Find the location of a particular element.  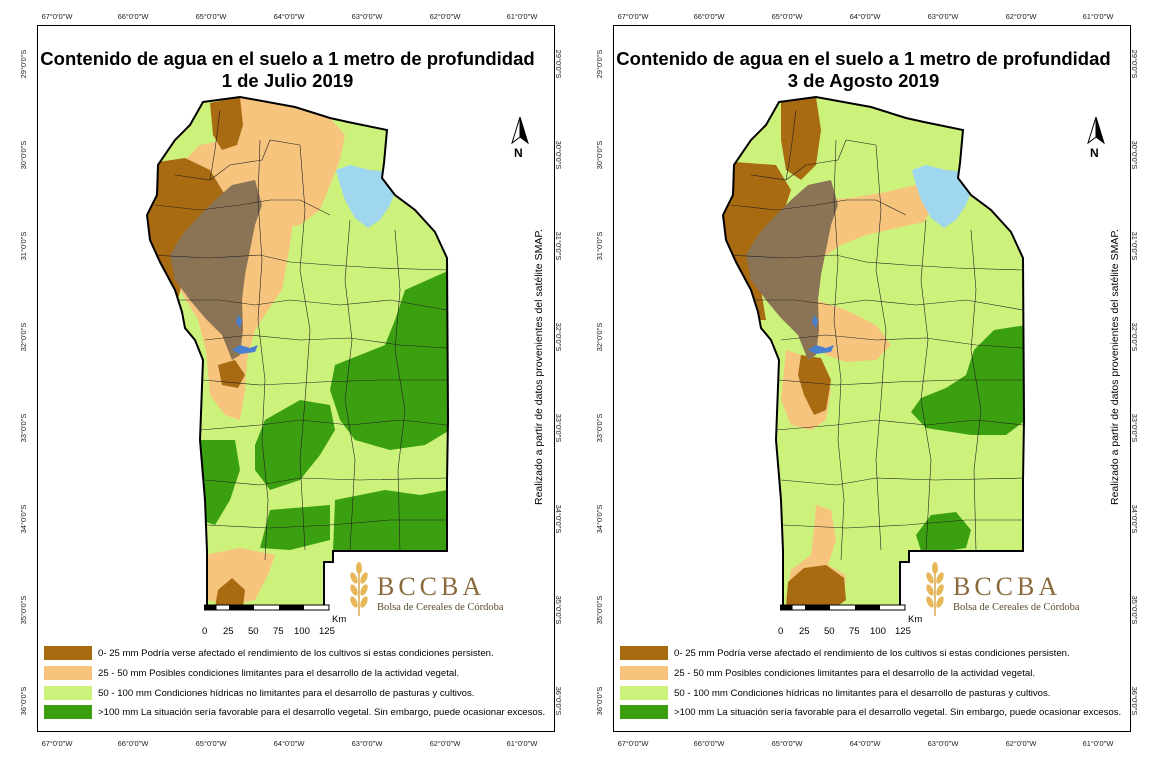

scale-bar is located at coordinates (843, 607).